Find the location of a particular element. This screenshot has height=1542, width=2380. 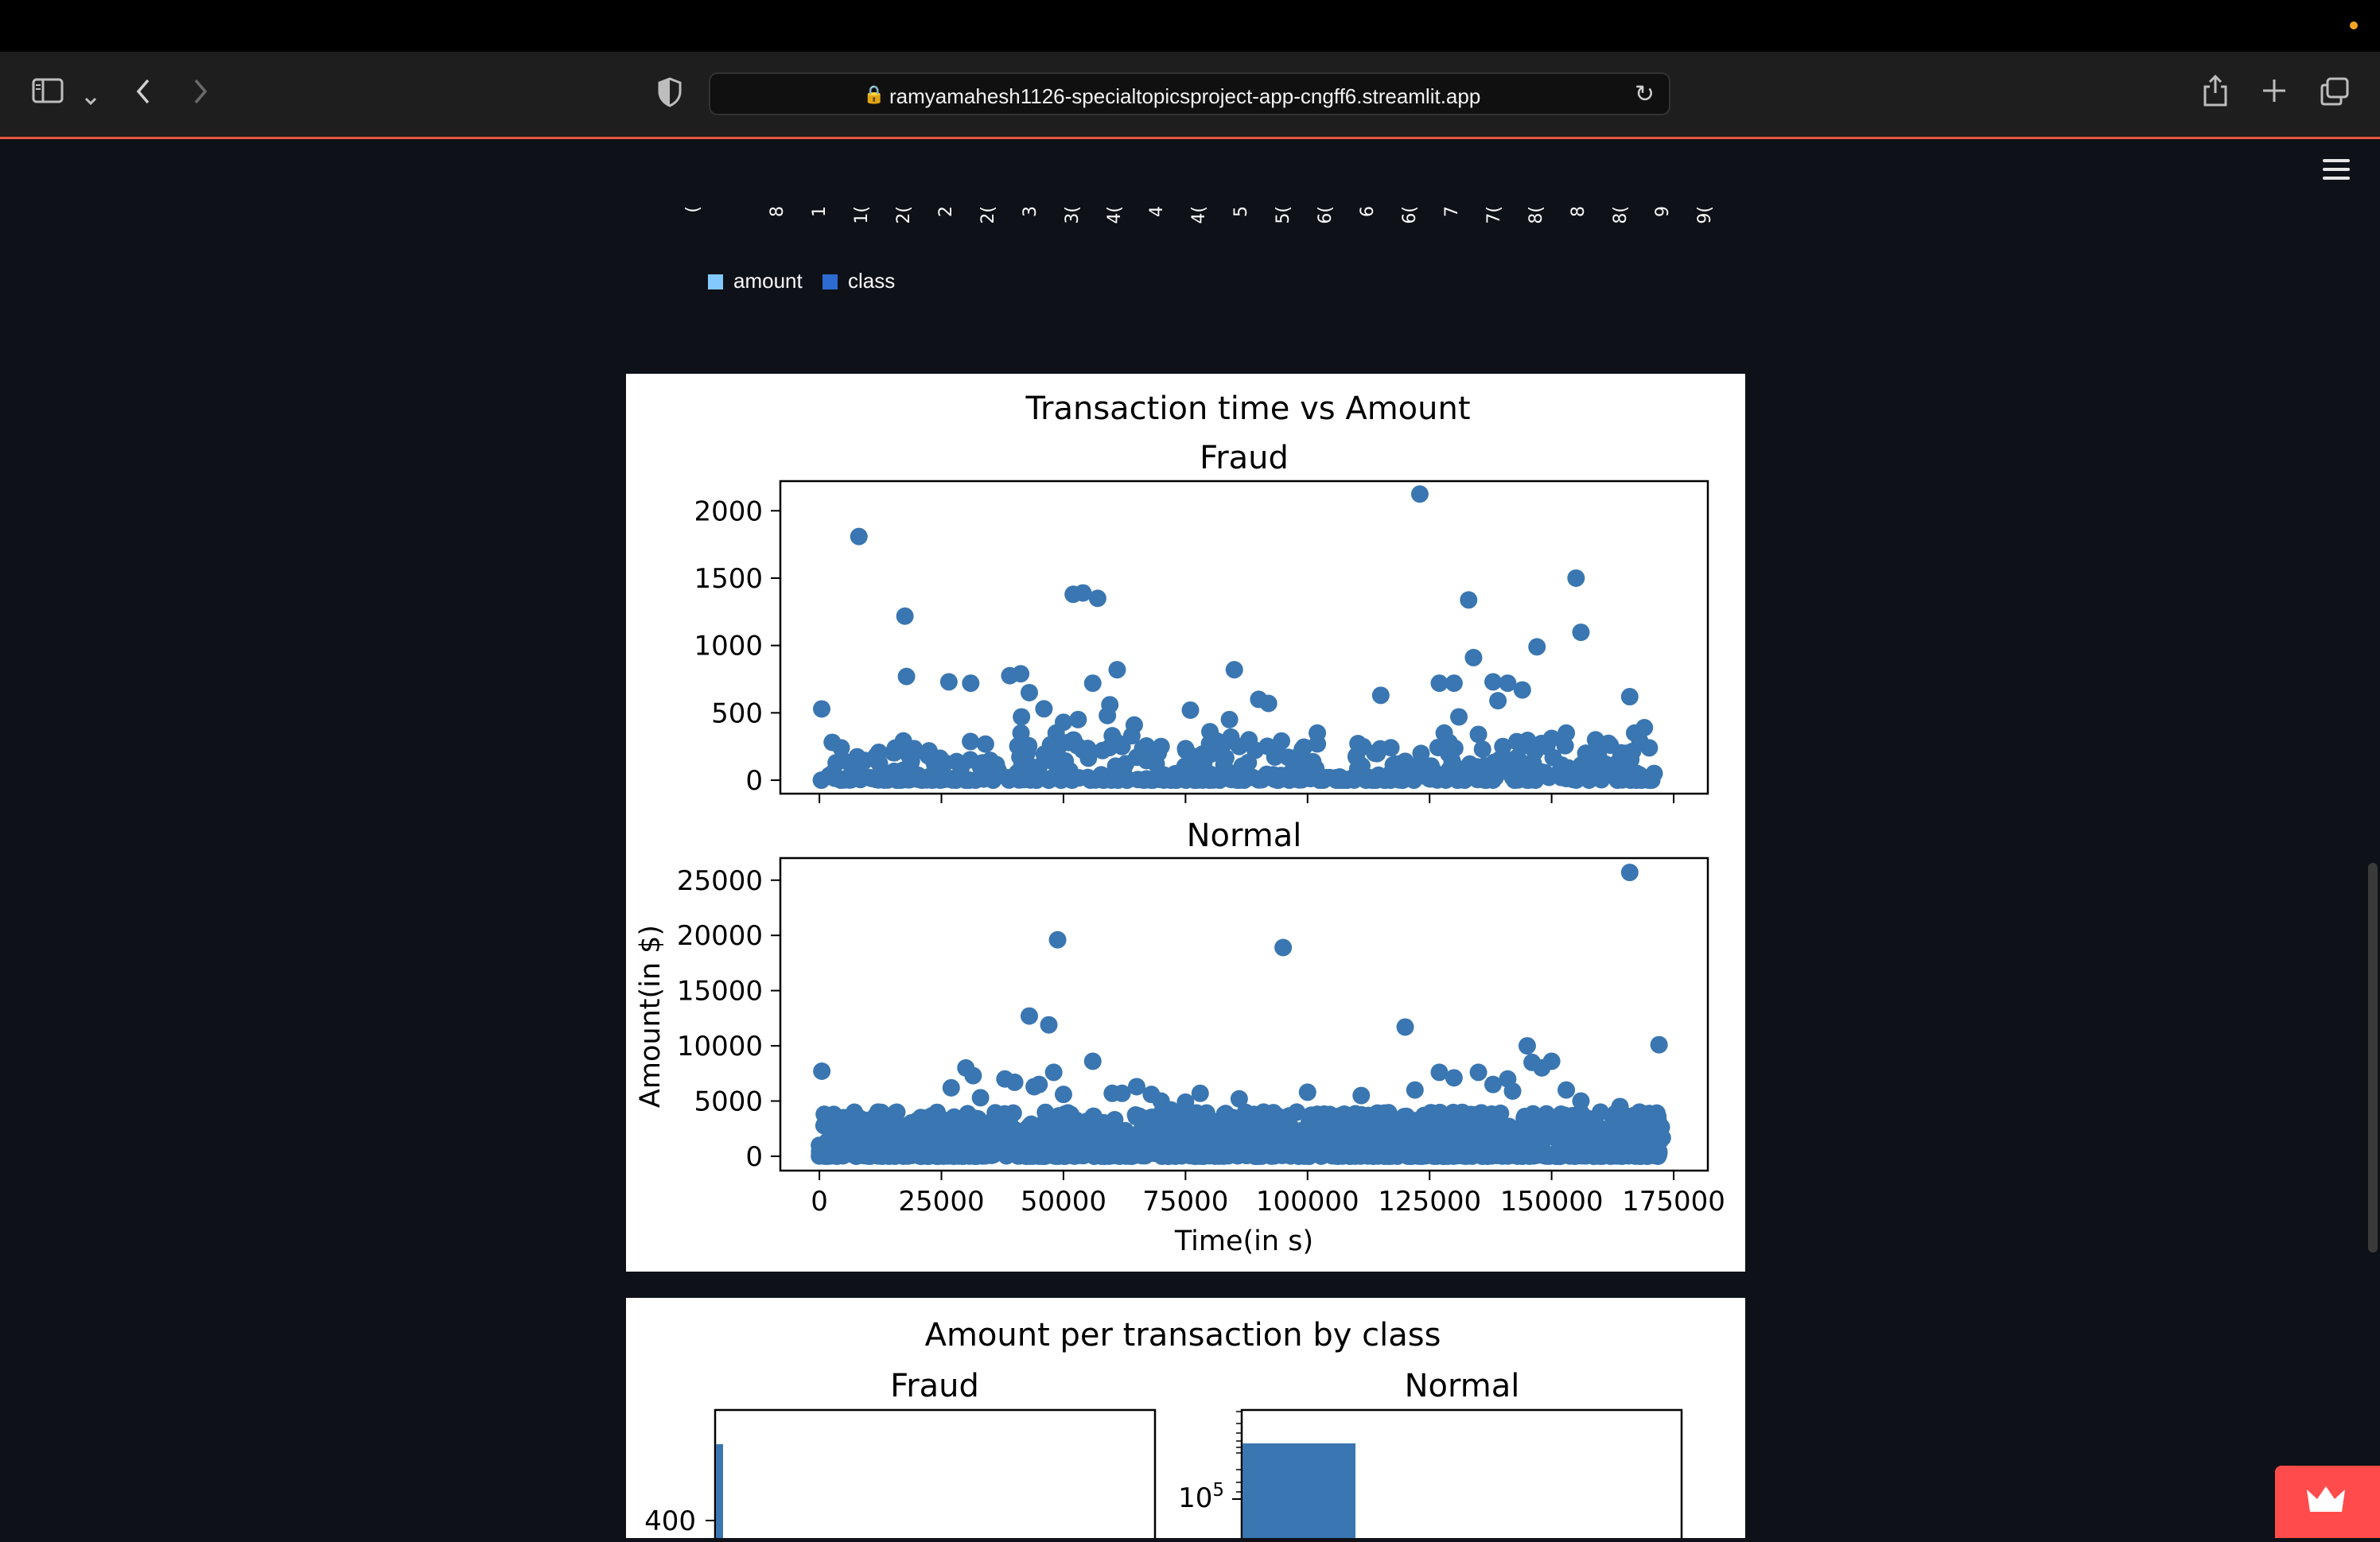

forward-icon is located at coordinates (200, 94).